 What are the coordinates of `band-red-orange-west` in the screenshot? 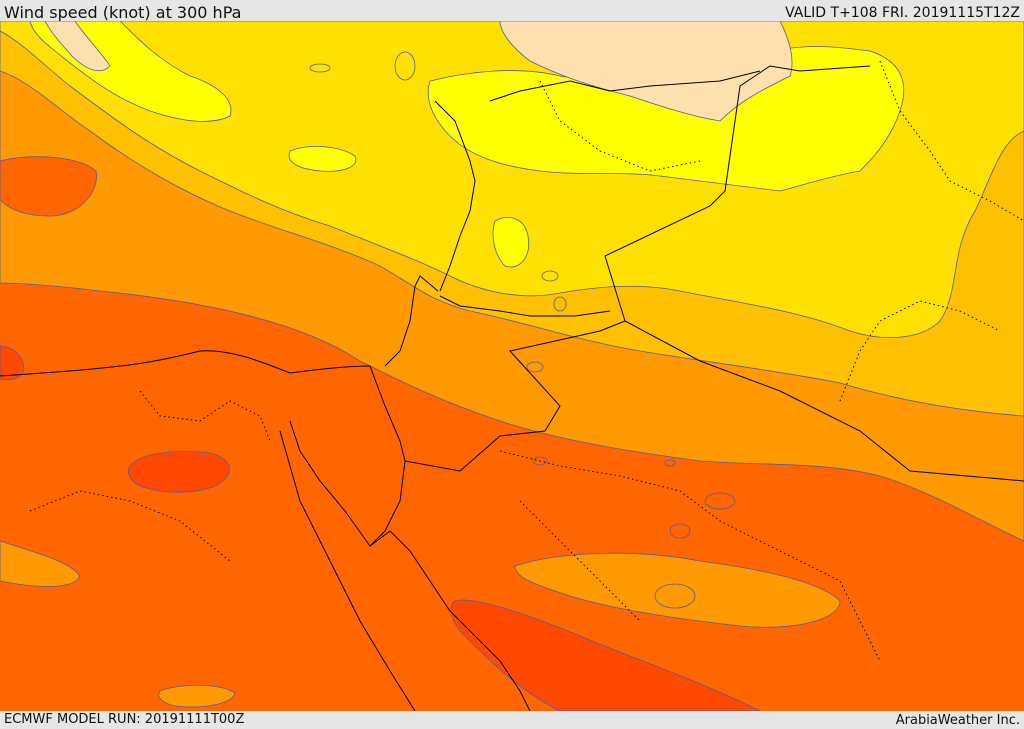 It's located at (12, 363).